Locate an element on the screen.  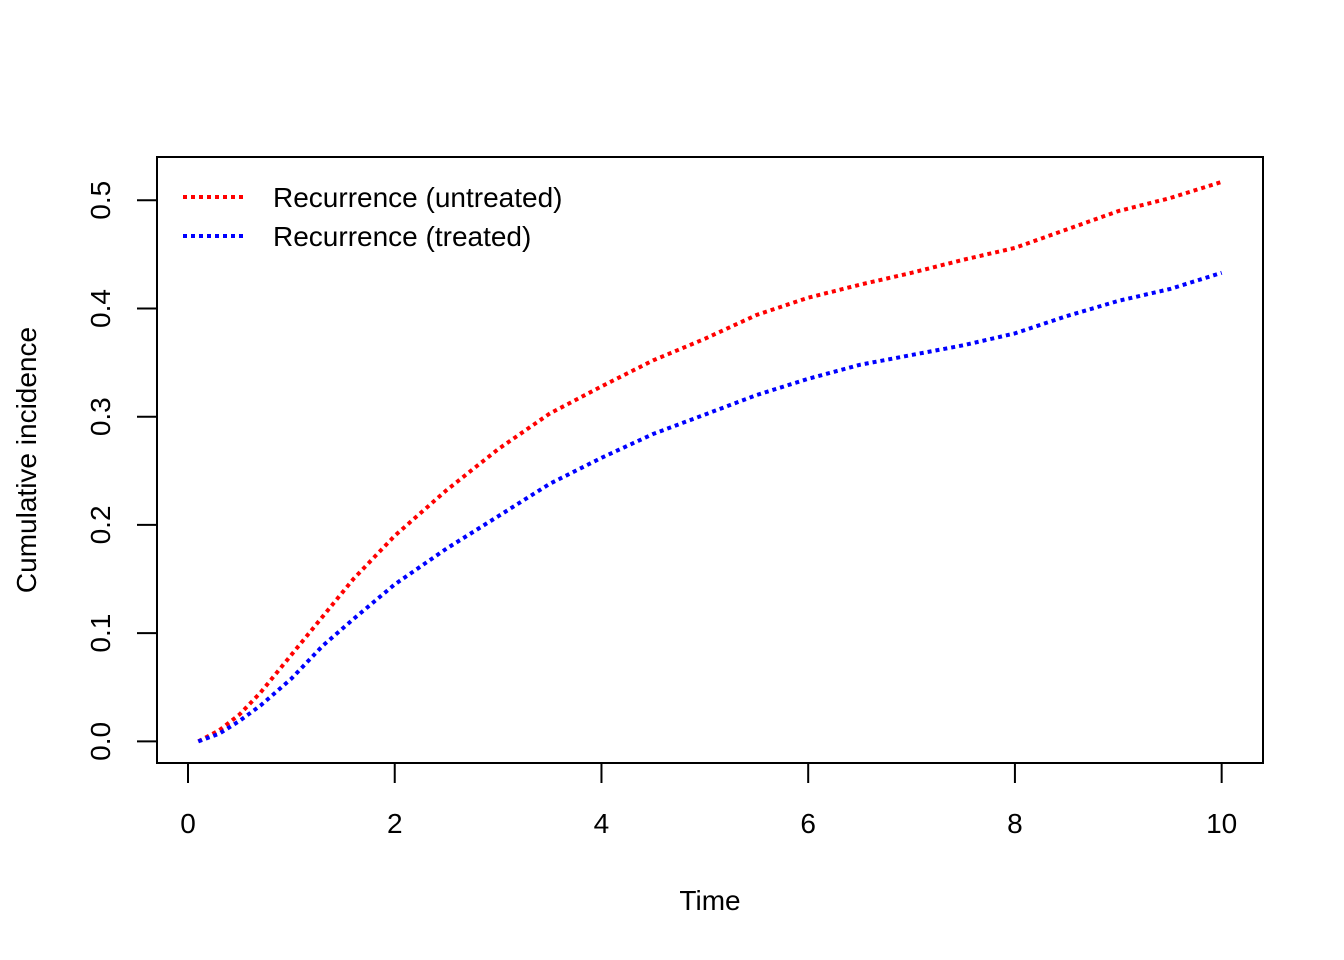
y-tick-label: 0.2 is located at coordinates (100, 524).